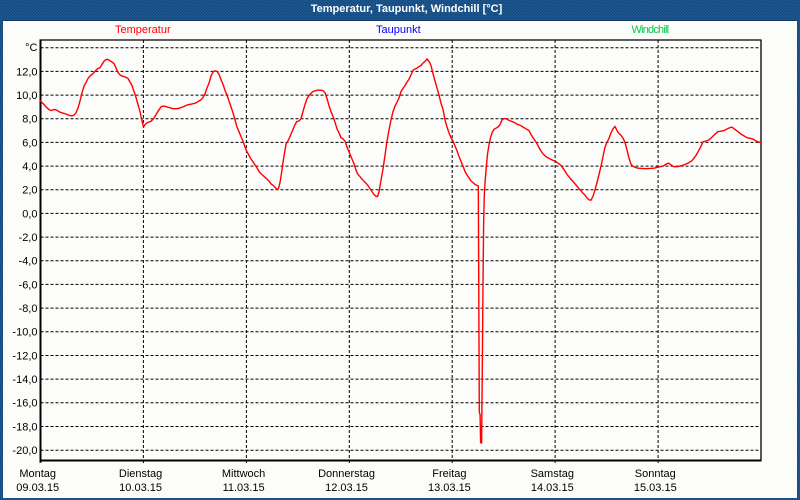 The width and height of the screenshot is (800, 500). I want to click on svg-text: 14.03.15, so click(552, 488).